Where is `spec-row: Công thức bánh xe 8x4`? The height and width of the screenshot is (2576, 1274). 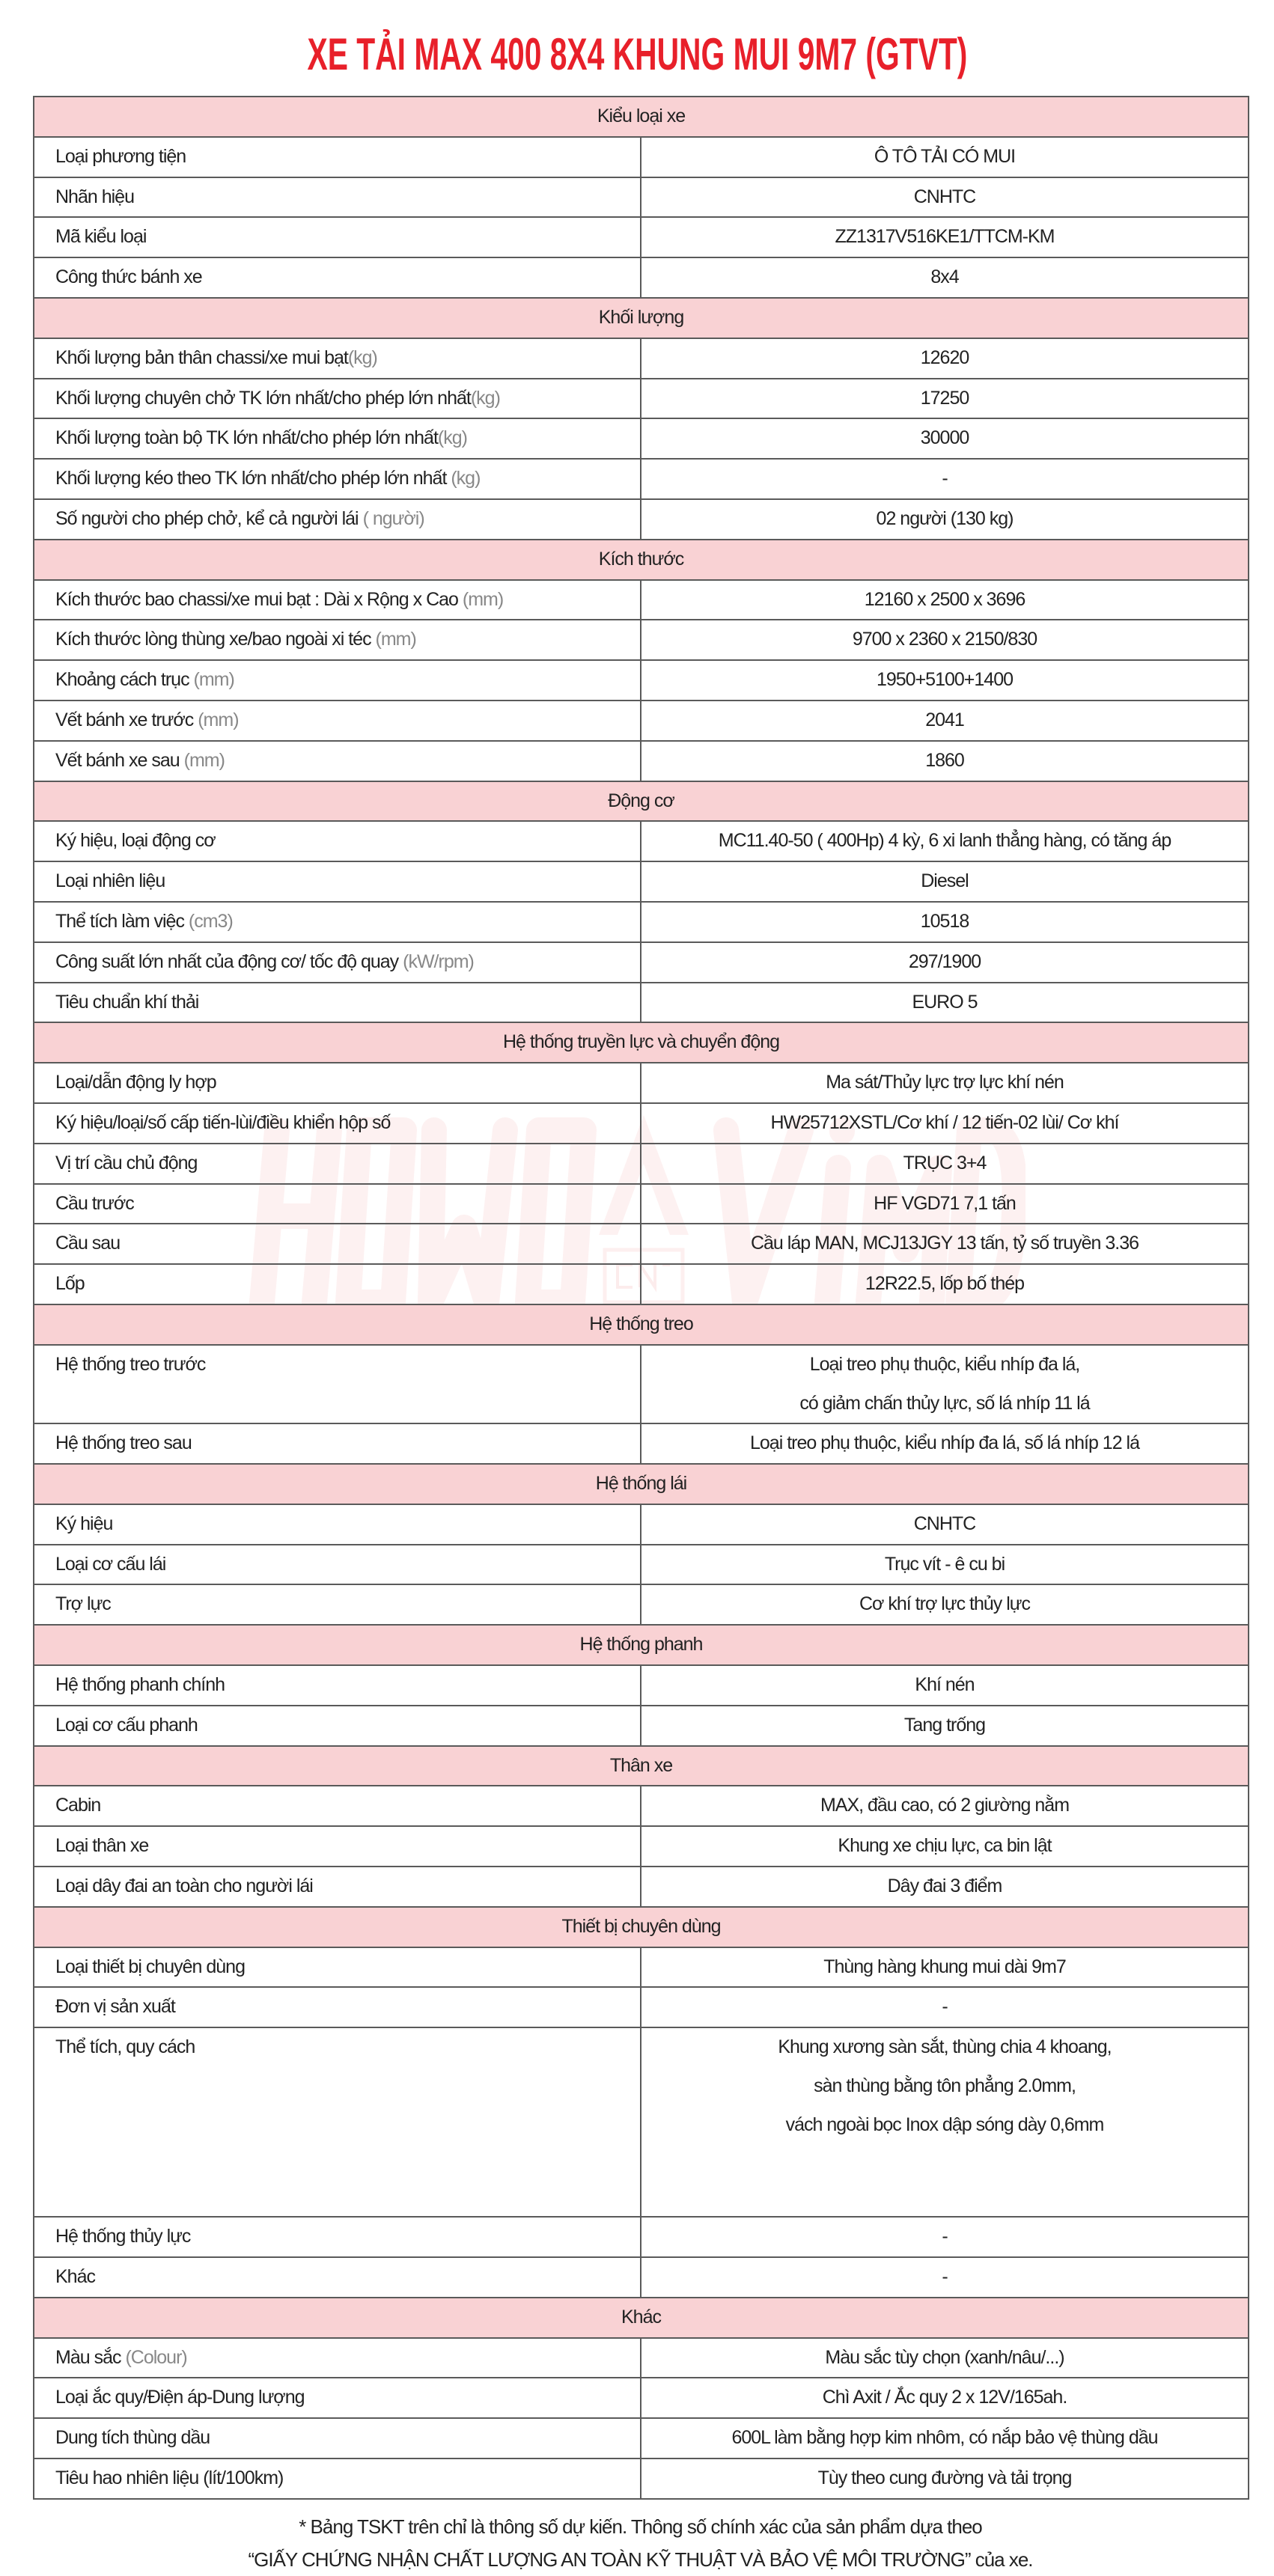
spec-row: Công thức bánh xe 8x4 is located at coordinates (641, 278).